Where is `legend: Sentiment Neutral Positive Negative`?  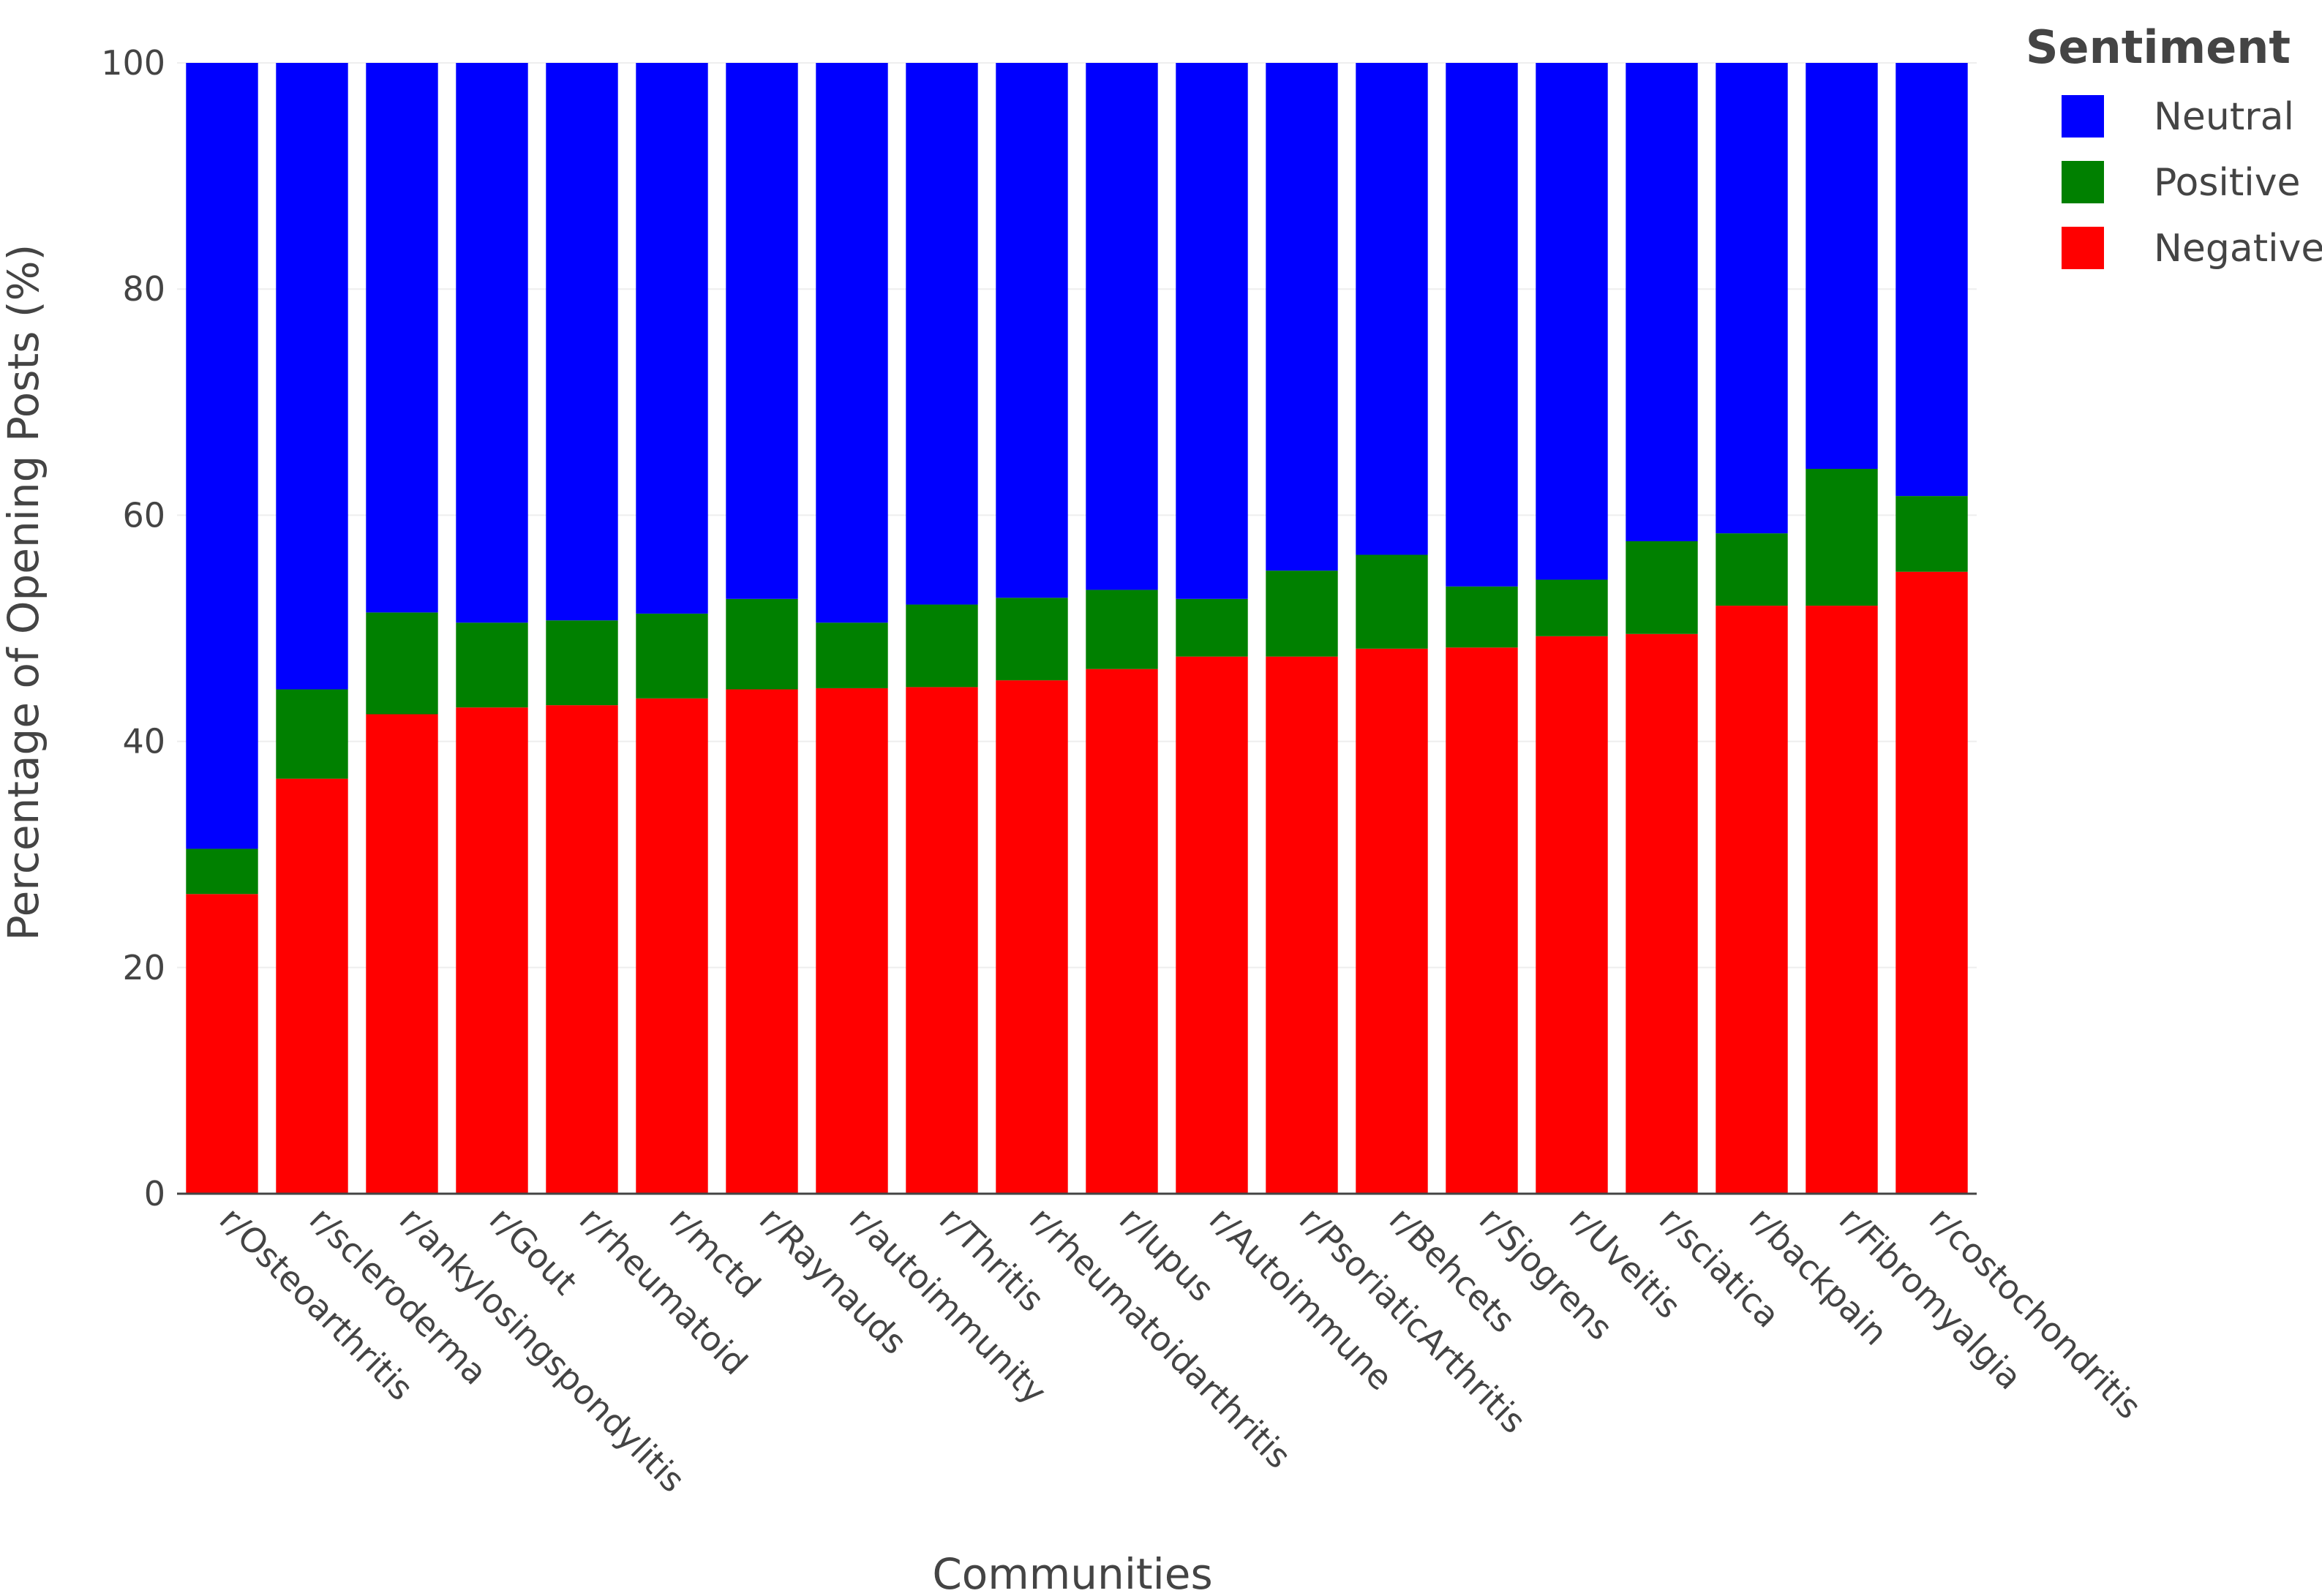
legend: Sentiment Neutral Positive Negative is located at coordinates (2174, 145).